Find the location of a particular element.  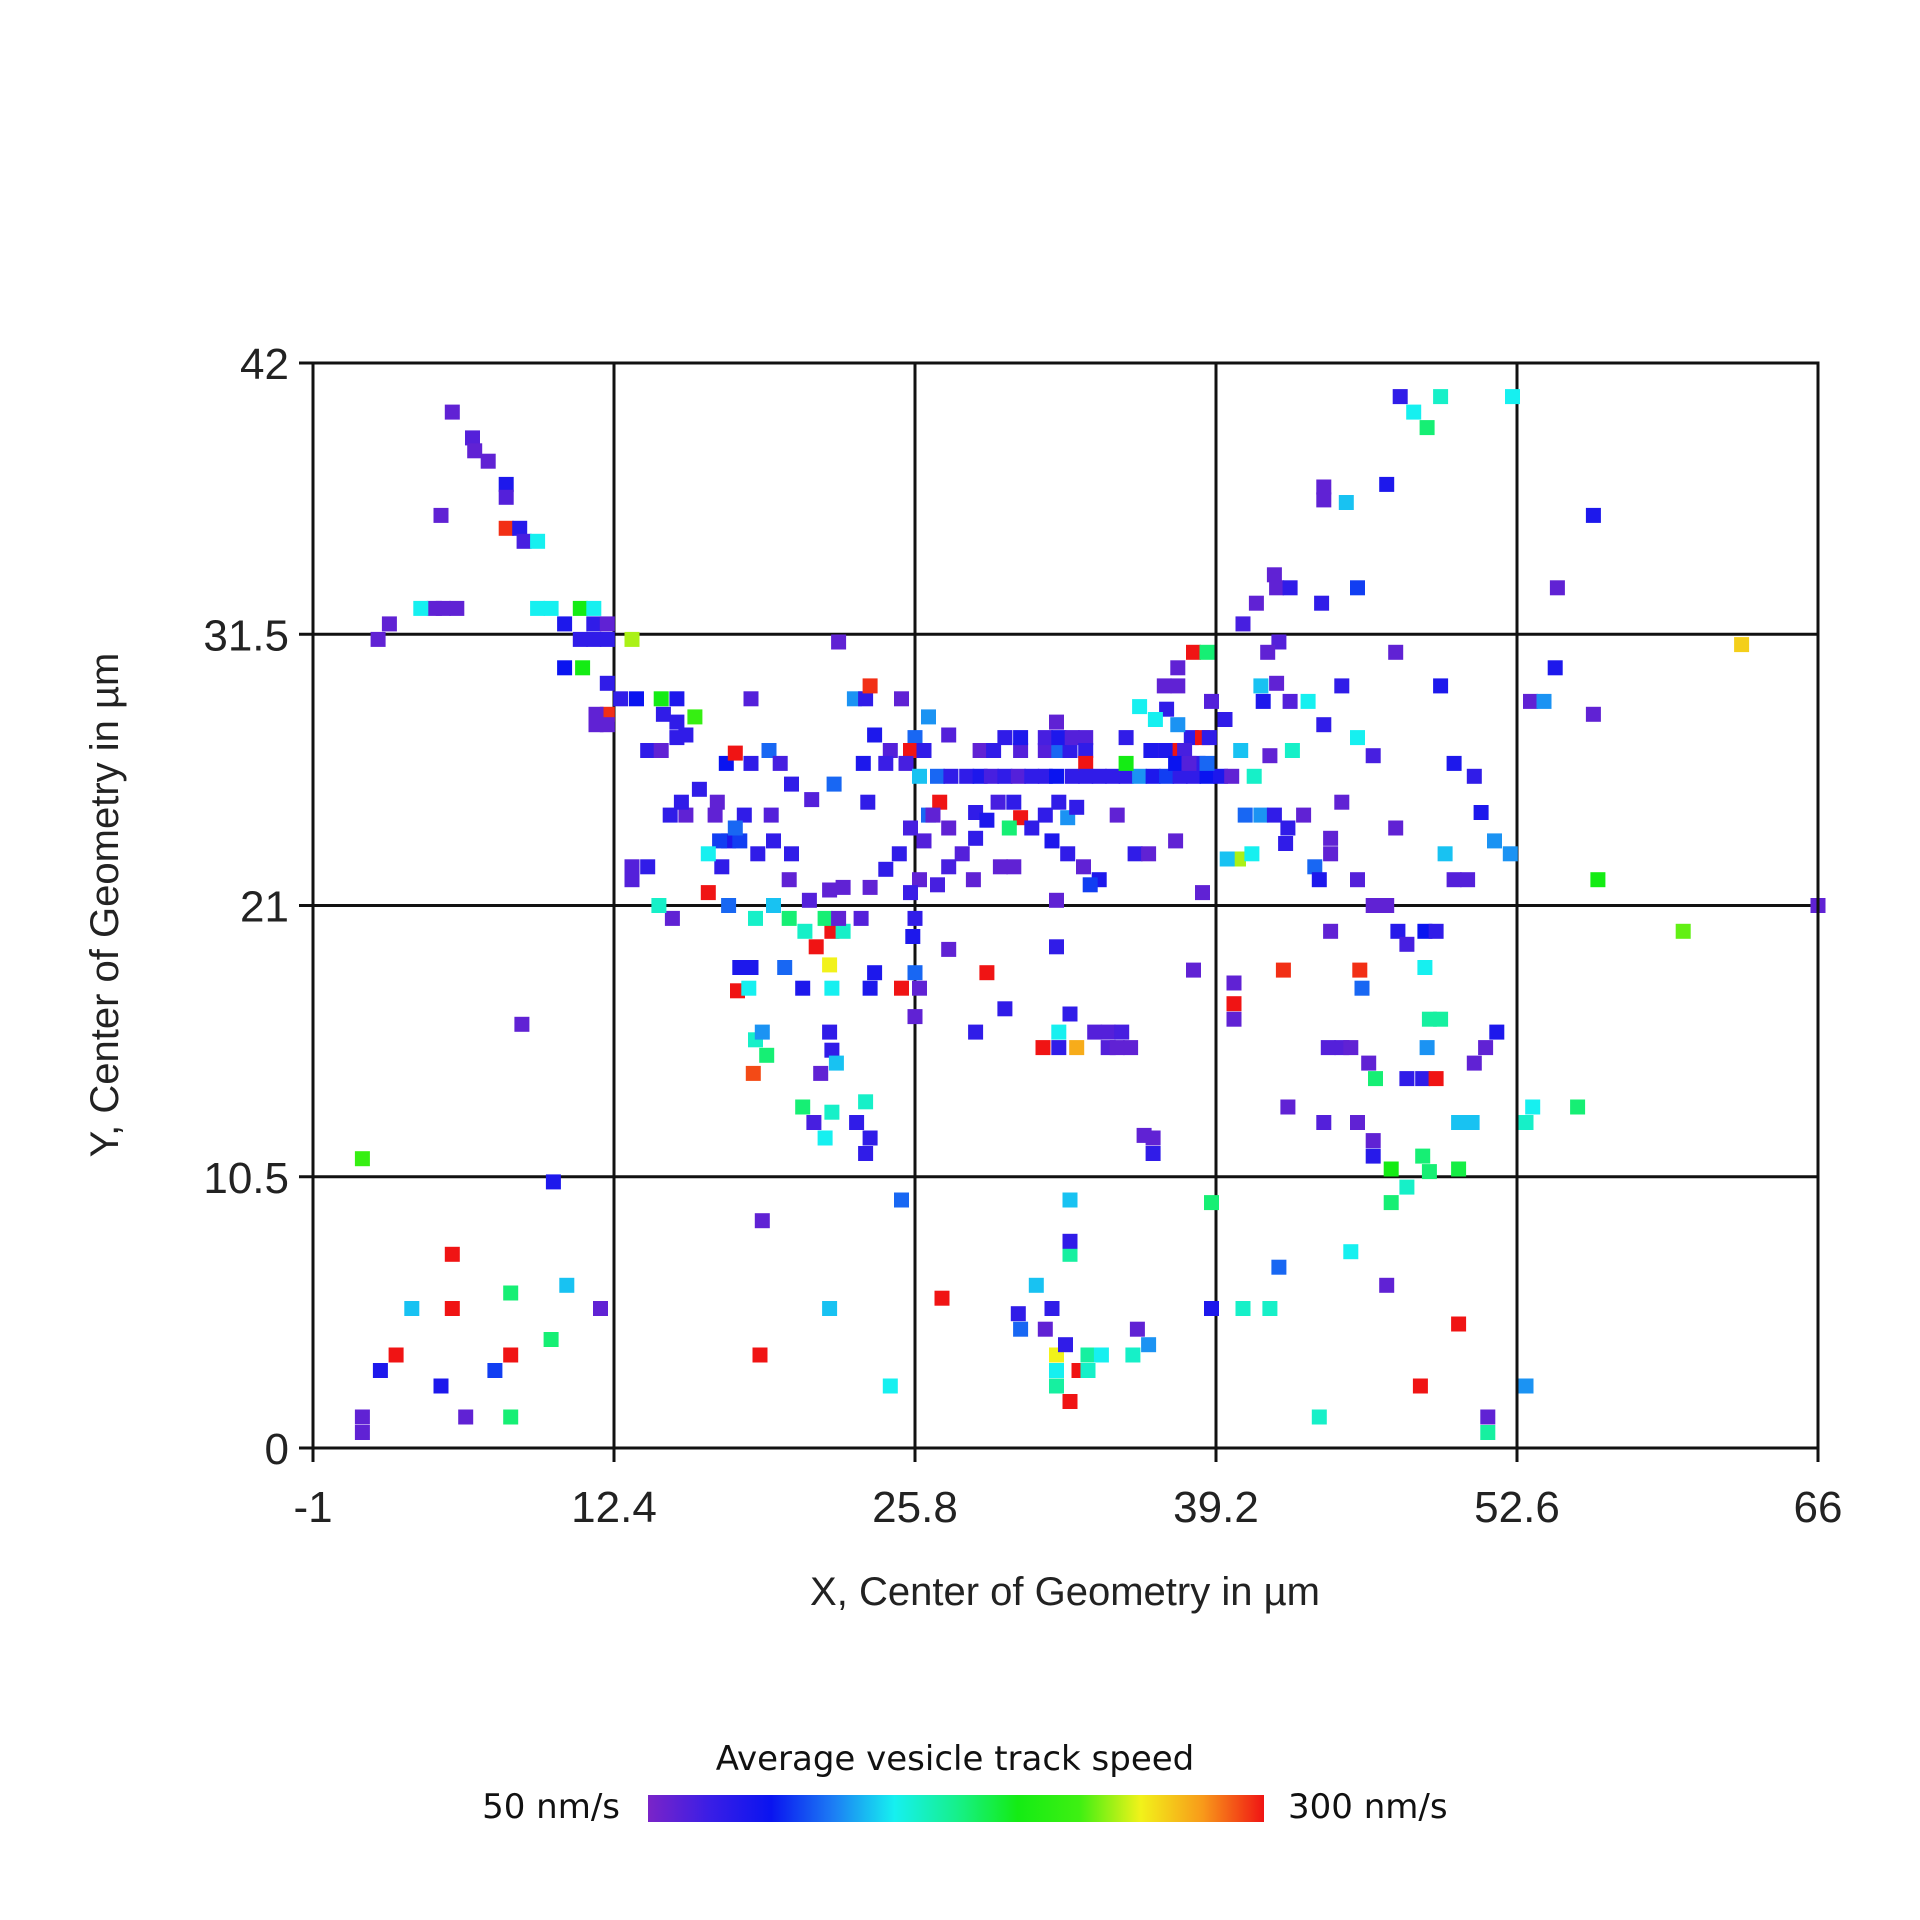

y-tick-label: 21 is located at coordinates (264, 907).